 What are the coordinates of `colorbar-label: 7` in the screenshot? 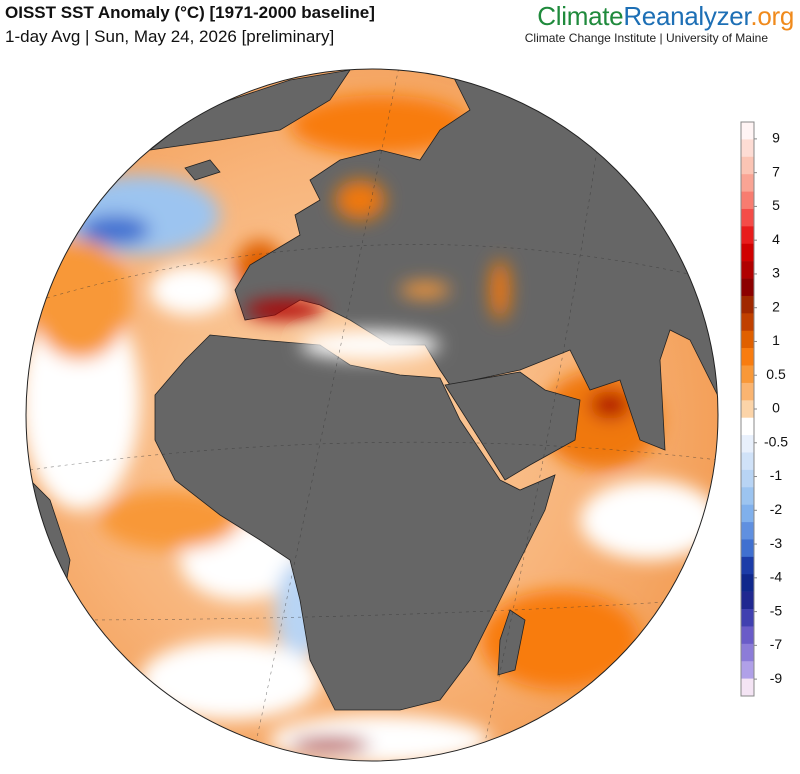 It's located at (776, 171).